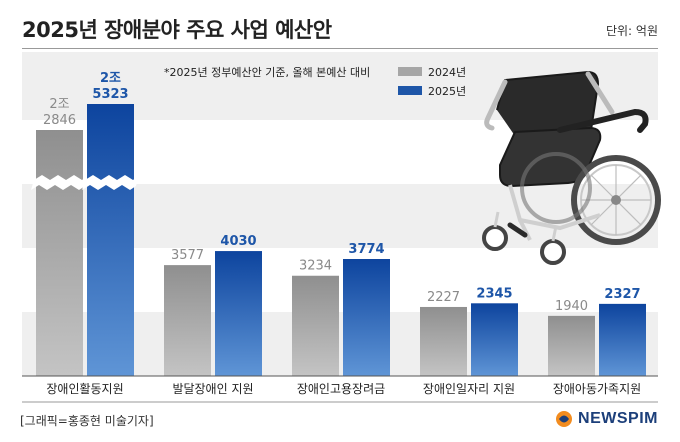 Image resolution: width=680 pixels, height=442 pixels. I want to click on category-label: 장애인고용장려금, so click(341, 389).